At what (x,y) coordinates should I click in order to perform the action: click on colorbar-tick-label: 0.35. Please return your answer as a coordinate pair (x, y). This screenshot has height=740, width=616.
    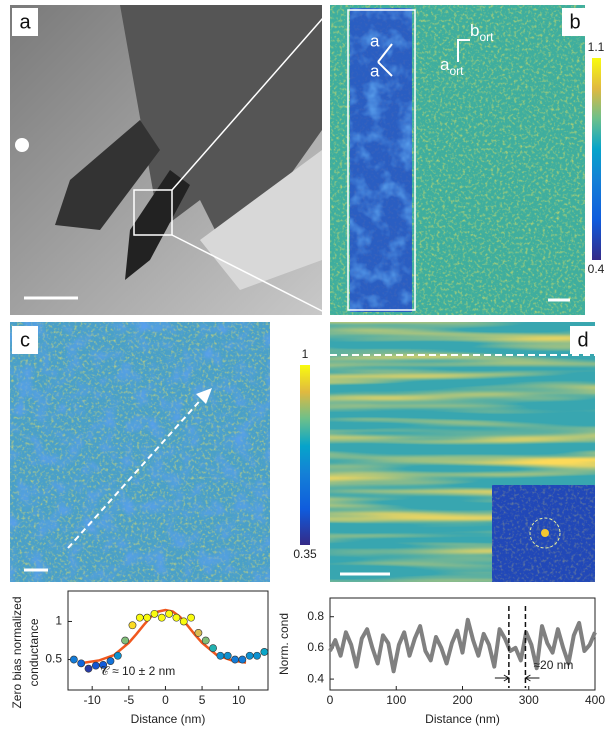
    Looking at the image, I should click on (305, 554).